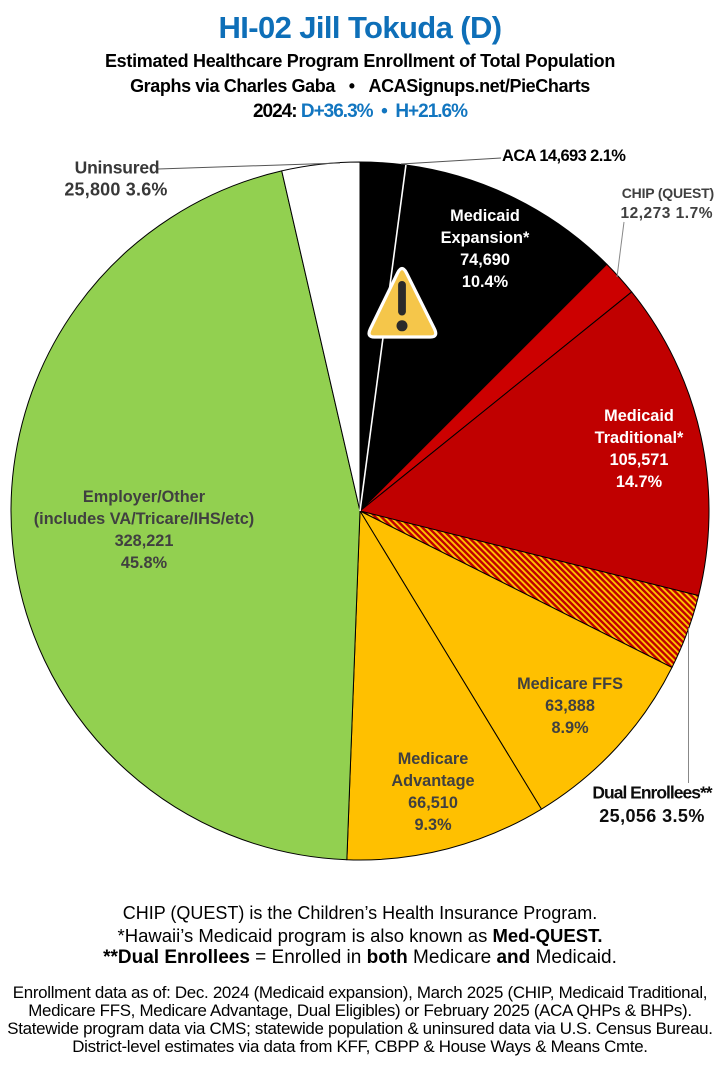 This screenshot has width=720, height=1070. What do you see at coordinates (564, 156) in the screenshot?
I see `svg-text: ACA 14,693 2.1%` at bounding box center [564, 156].